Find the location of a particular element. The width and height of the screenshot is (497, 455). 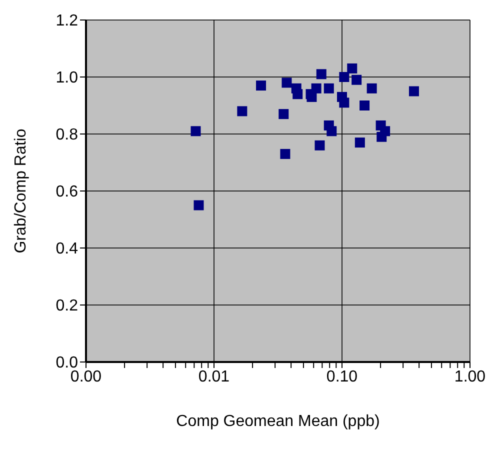

y-tick-label: 1.2 is located at coordinates (67, 21).